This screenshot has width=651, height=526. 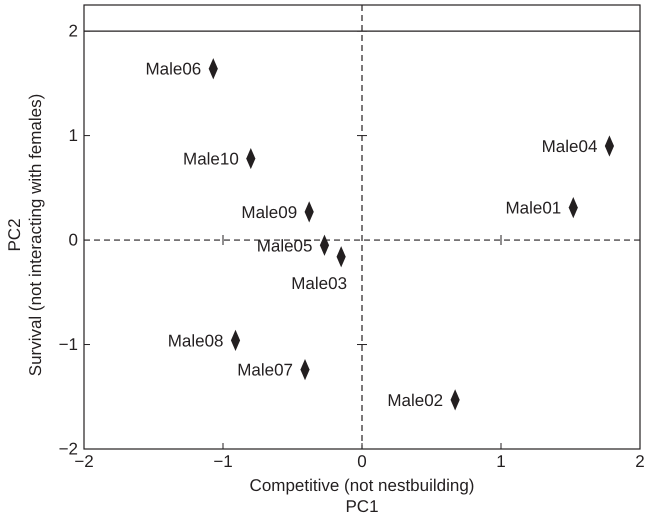 What do you see at coordinates (362, 462) in the screenshot?
I see `x-tick-label: 0` at bounding box center [362, 462].